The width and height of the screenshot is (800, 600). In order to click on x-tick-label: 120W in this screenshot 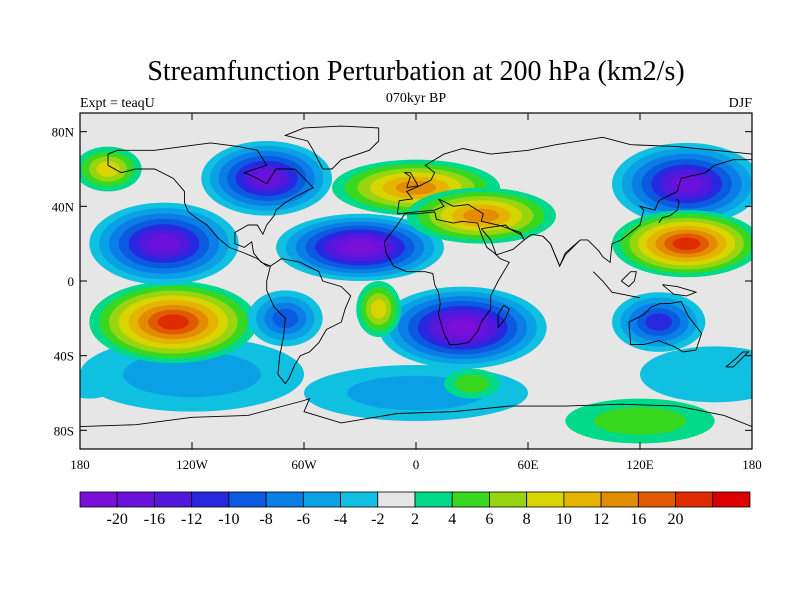, I will do `click(192, 464)`.